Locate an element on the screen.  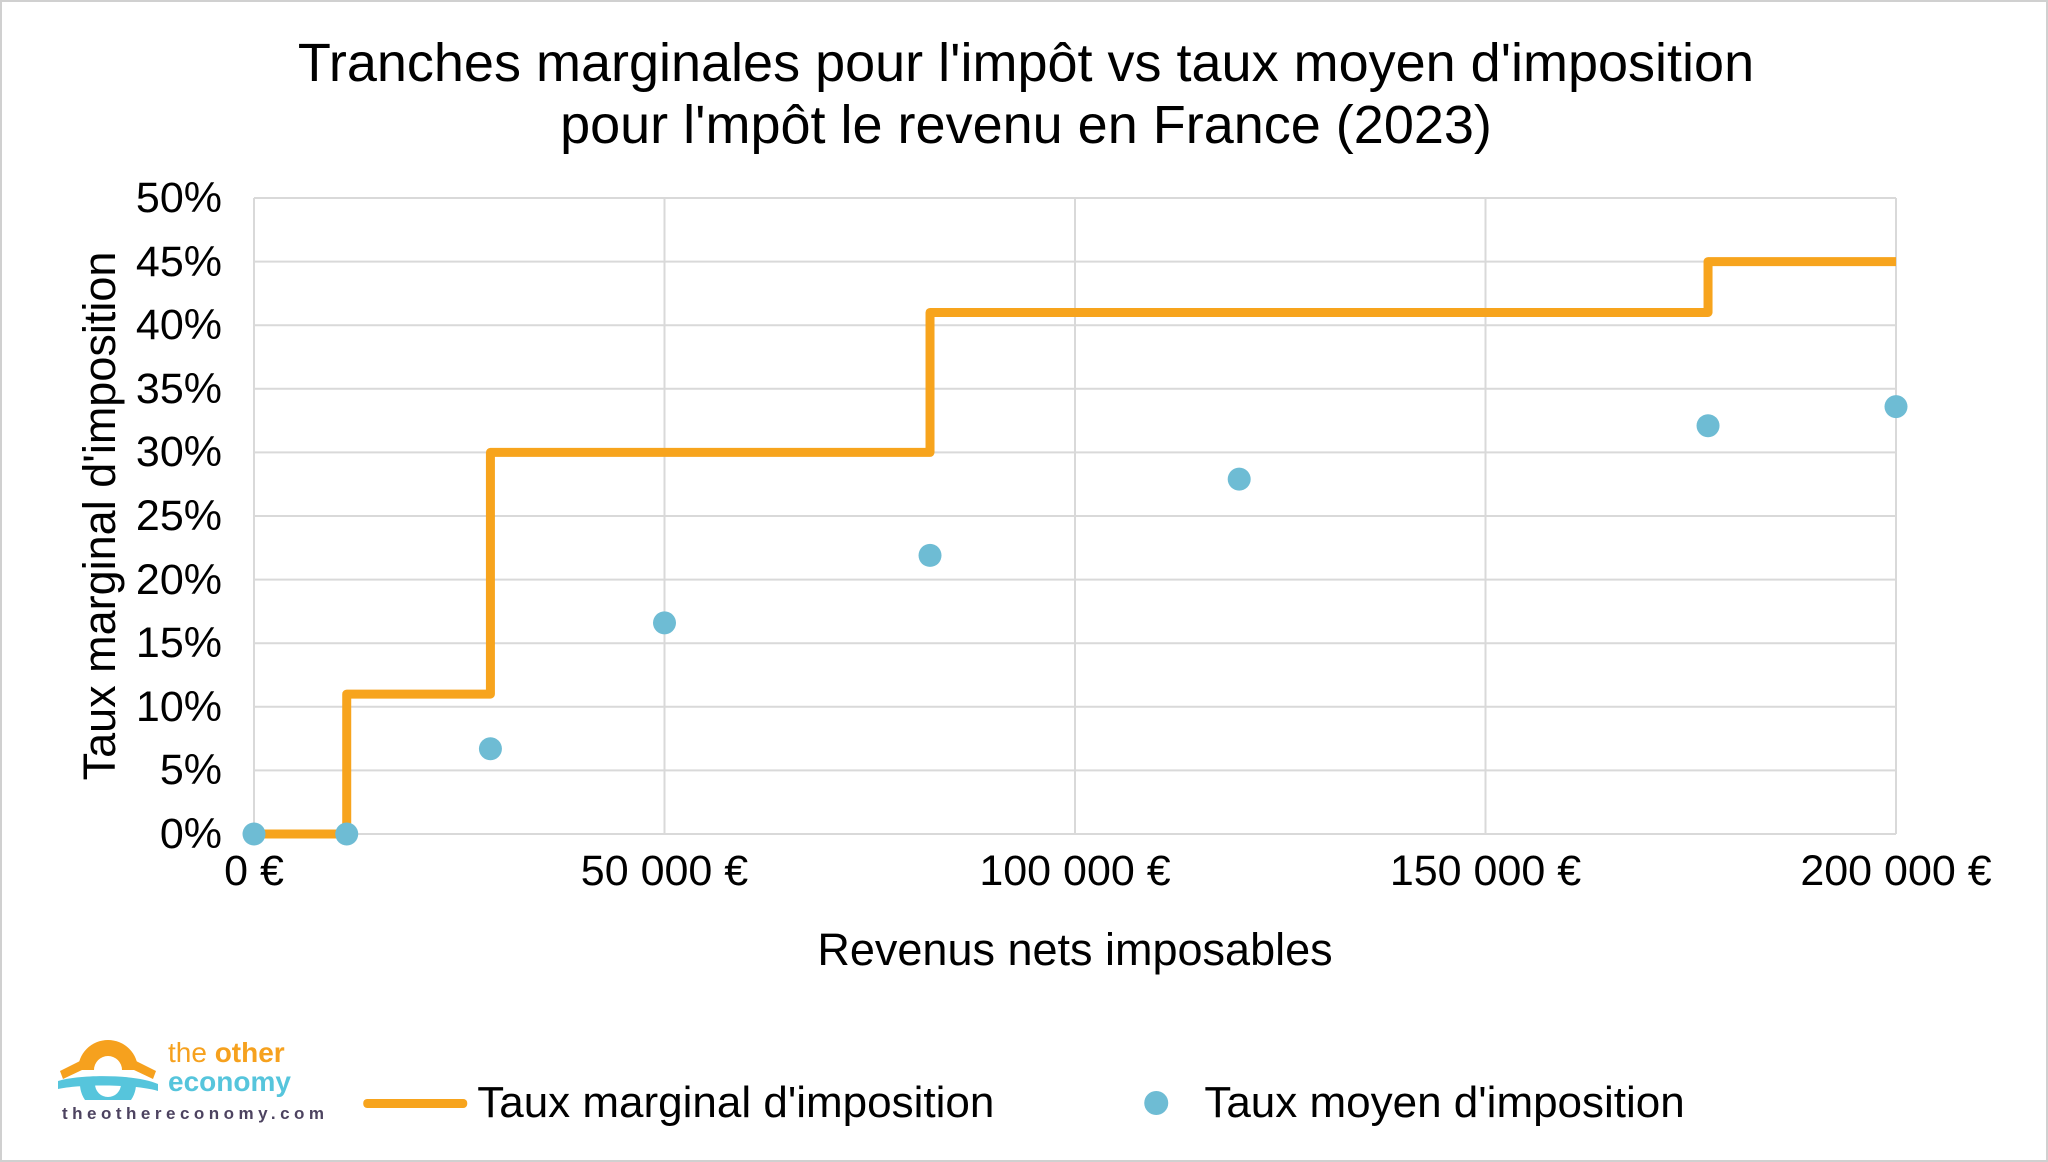
y-tick-label: 40% is located at coordinates (178, 325).